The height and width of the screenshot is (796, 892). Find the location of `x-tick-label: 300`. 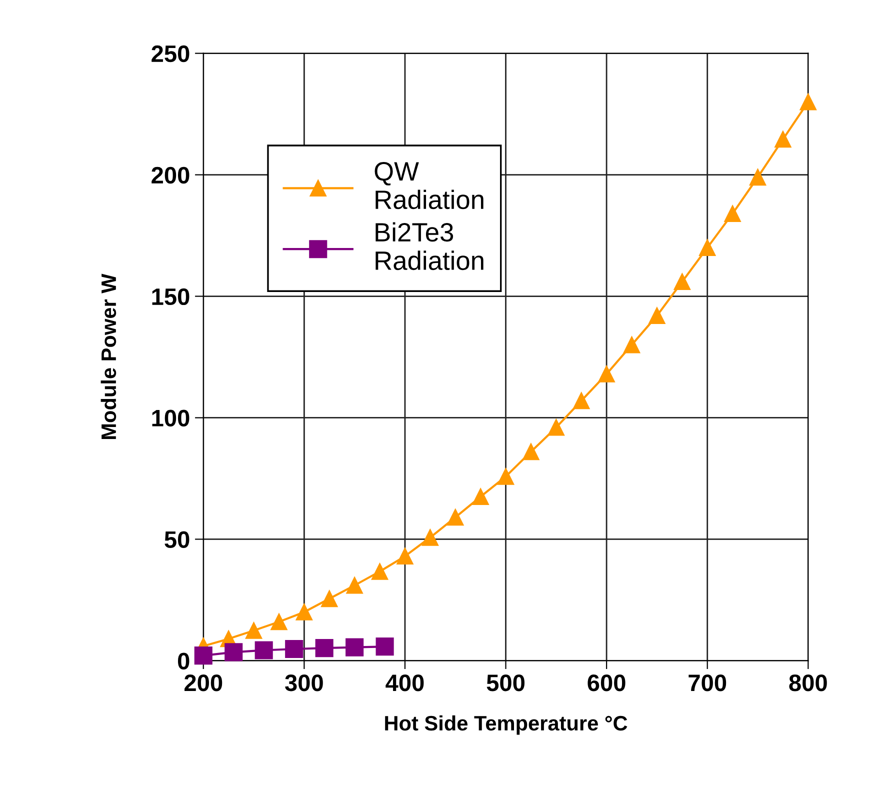

x-tick-label: 300 is located at coordinates (304, 683).